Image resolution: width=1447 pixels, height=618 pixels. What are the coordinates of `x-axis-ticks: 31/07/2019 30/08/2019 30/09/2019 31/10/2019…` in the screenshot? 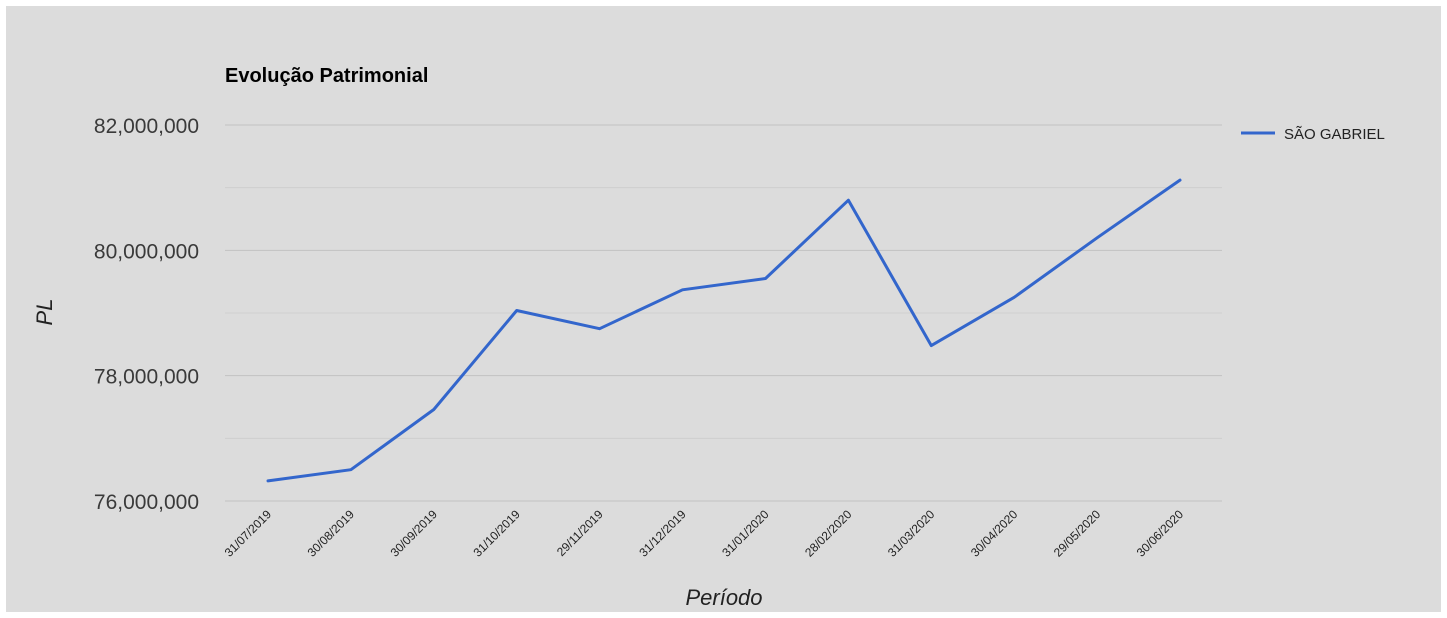 It's located at (704, 533).